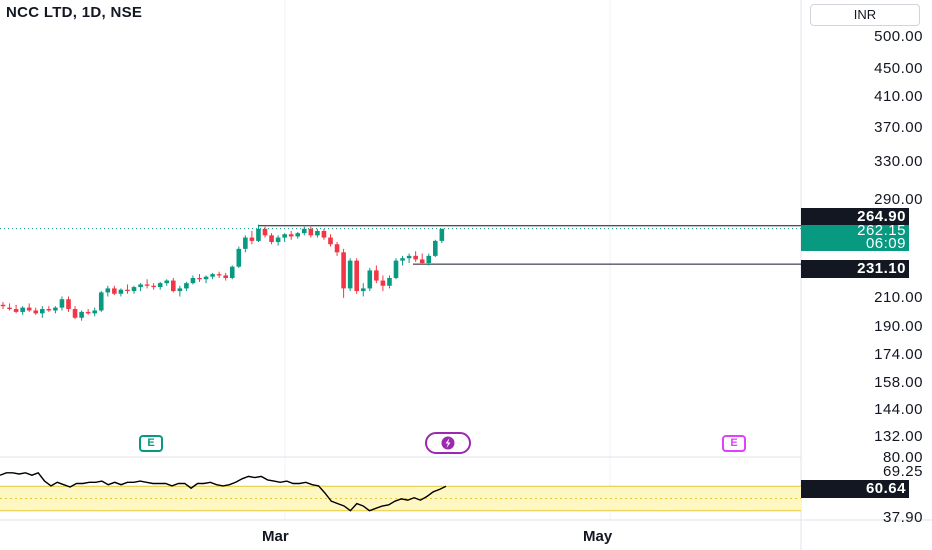 The height and width of the screenshot is (550, 932). What do you see at coordinates (885, 243) in the screenshot?
I see `bar-countdown: 06:09` at bounding box center [885, 243].